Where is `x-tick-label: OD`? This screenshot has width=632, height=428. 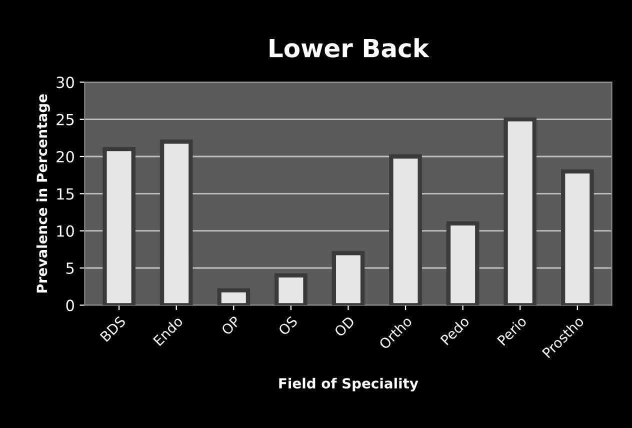 x-tick-label: OD is located at coordinates (345, 327).